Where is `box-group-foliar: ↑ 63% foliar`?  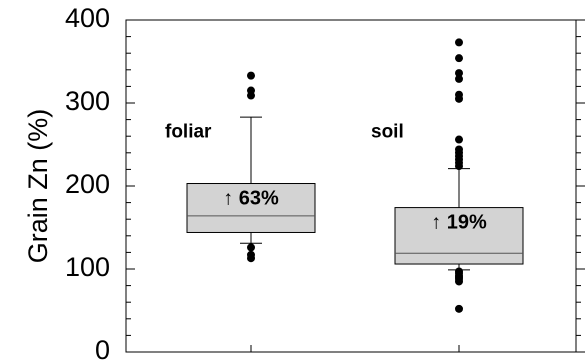
box-group-foliar: ↑ 63% foliar is located at coordinates (240, 167).